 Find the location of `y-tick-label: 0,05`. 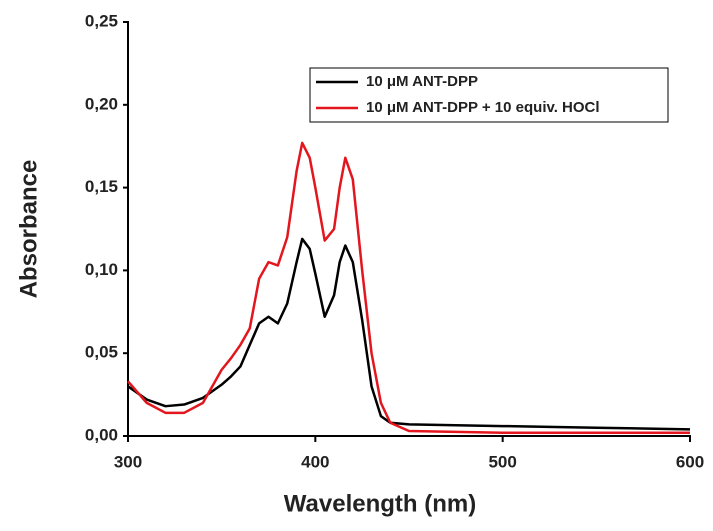

y-tick-label: 0,05 is located at coordinates (101, 352).